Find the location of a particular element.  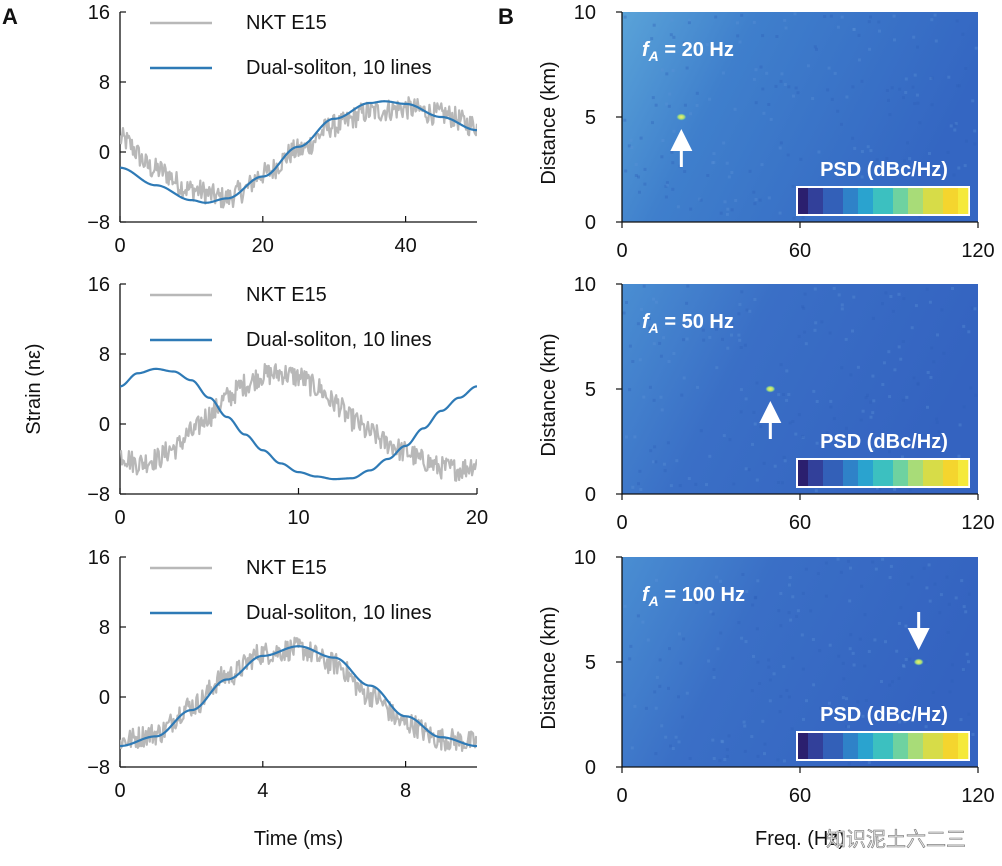

x-tick-label: 20 is located at coordinates (477, 518).